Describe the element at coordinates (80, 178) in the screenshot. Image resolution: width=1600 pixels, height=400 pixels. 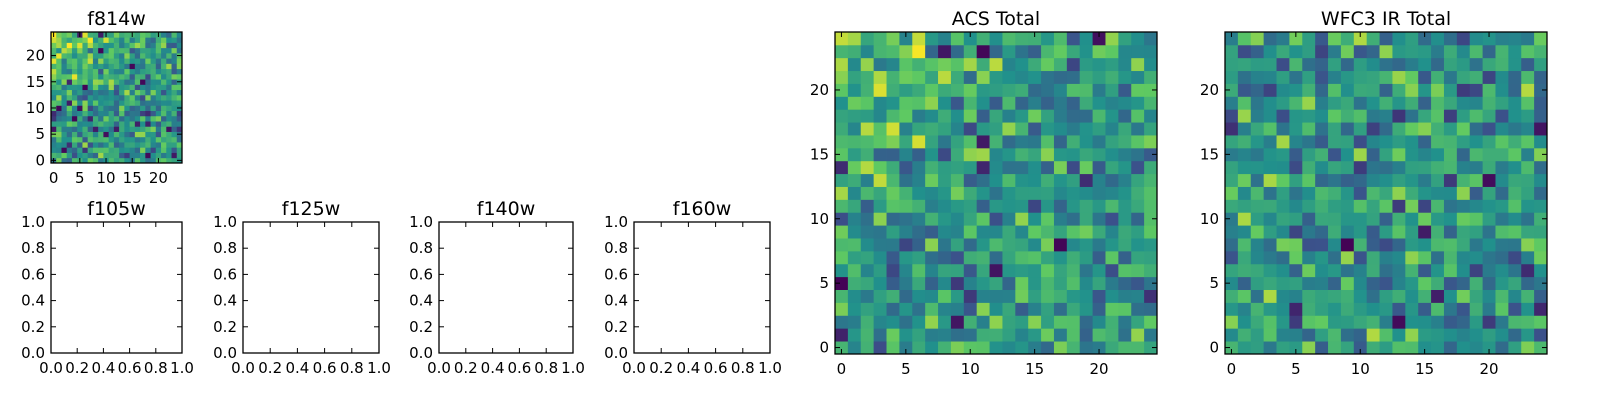
I see `x-tick-label: 5` at that location.